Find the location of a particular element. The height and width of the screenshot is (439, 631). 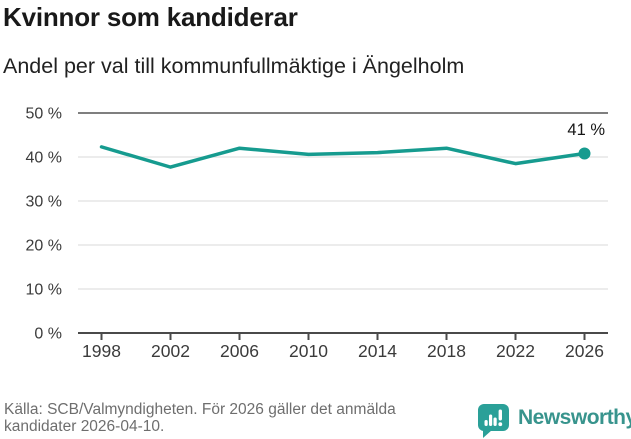

x-tick-label: 2014 is located at coordinates (377, 351).